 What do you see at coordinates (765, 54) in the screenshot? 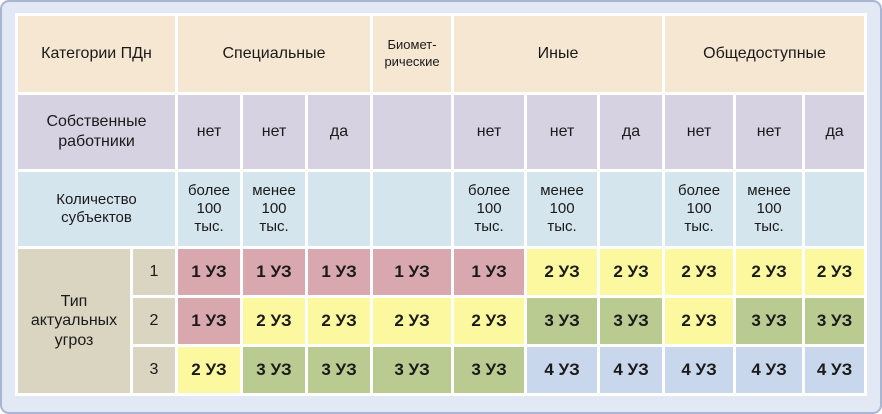
I see `category-group-header: Общедоступные` at bounding box center [765, 54].